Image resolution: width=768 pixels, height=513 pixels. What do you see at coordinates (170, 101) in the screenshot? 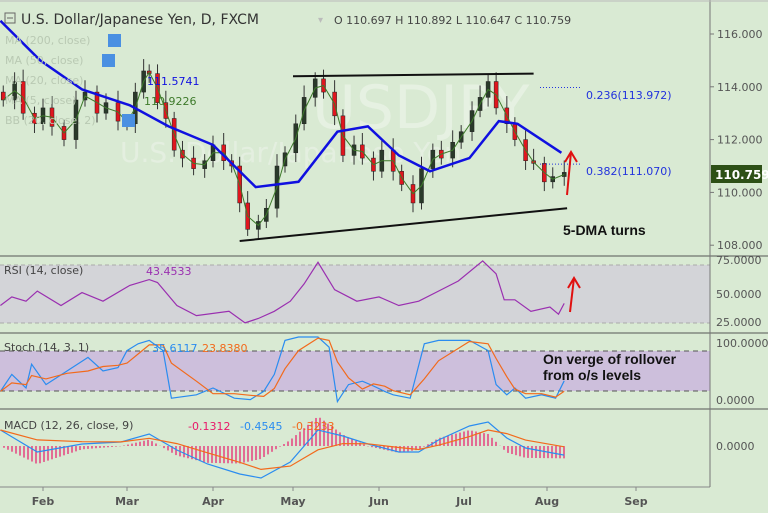
I see `ma5-value: 110.9226` at bounding box center [170, 101].